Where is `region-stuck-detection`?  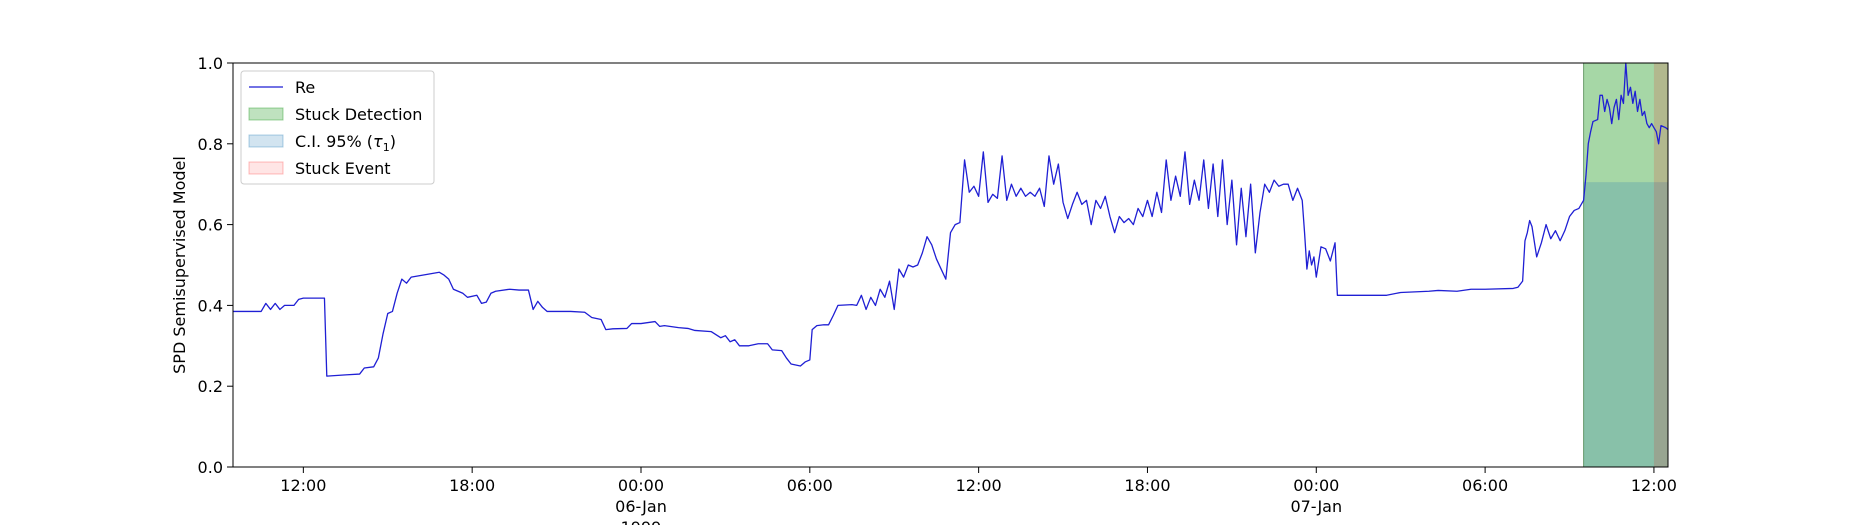 region-stuck-detection is located at coordinates (1625, 265).